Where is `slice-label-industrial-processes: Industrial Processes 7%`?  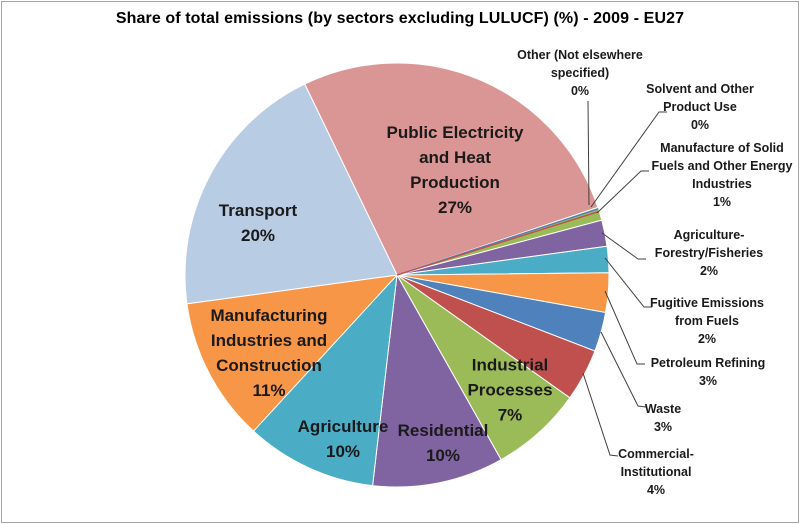
slice-label-industrial-processes: Industrial Processes 7% is located at coordinates (509, 390).